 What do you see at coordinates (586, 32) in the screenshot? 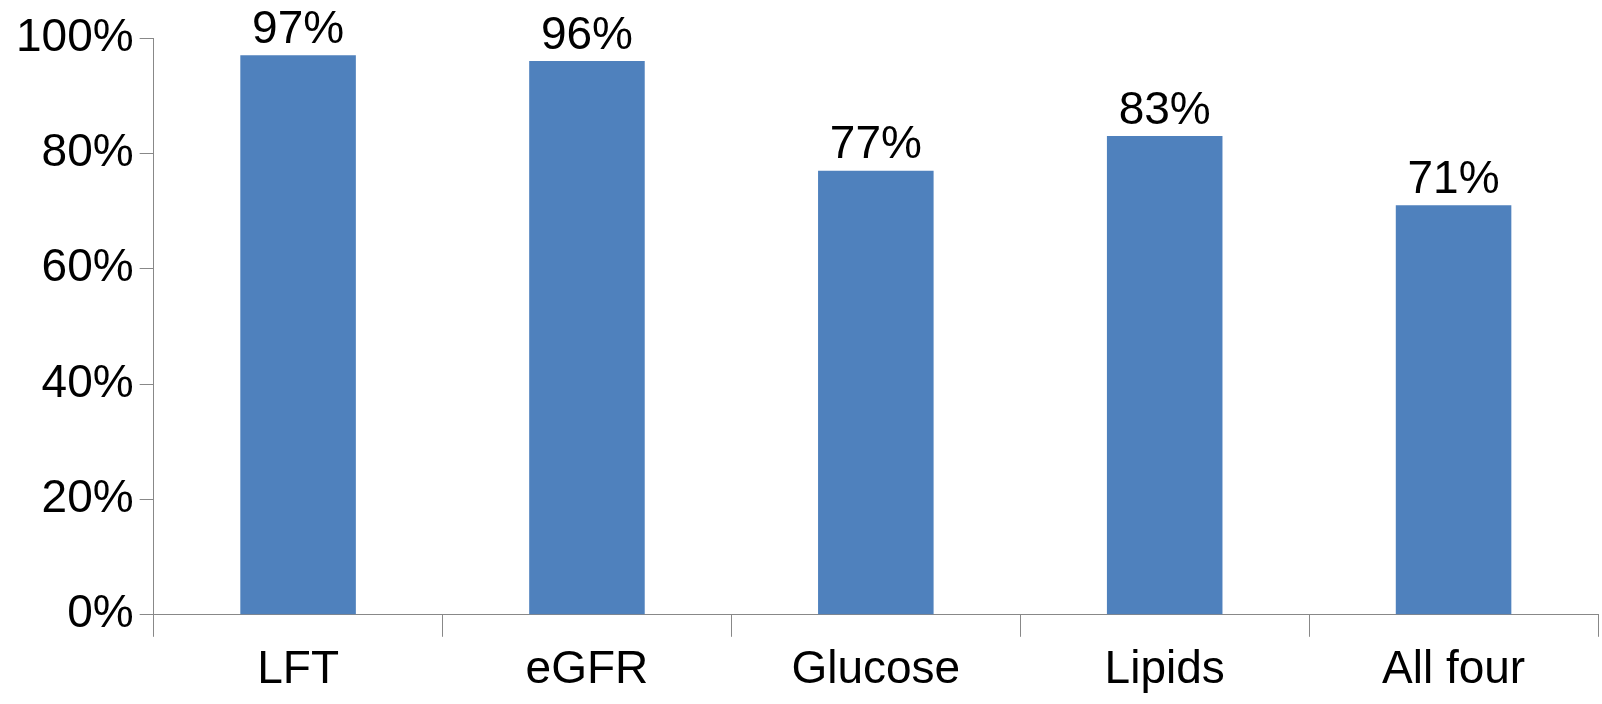
I see `data-label: 96%` at bounding box center [586, 32].